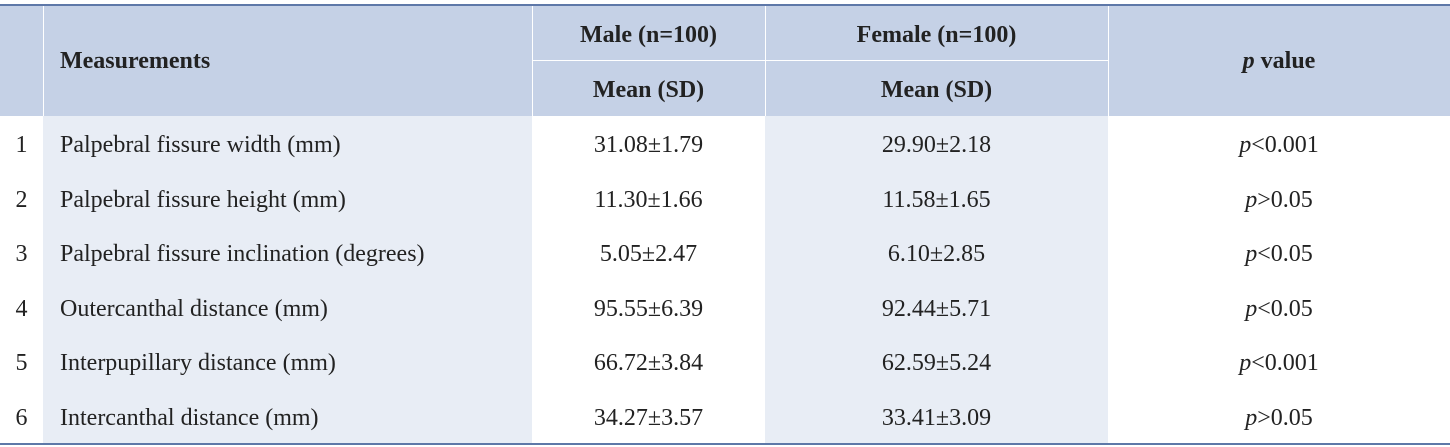  What do you see at coordinates (194, 308) in the screenshot?
I see `measurement-name: Outercanthal distance (mm)` at bounding box center [194, 308].